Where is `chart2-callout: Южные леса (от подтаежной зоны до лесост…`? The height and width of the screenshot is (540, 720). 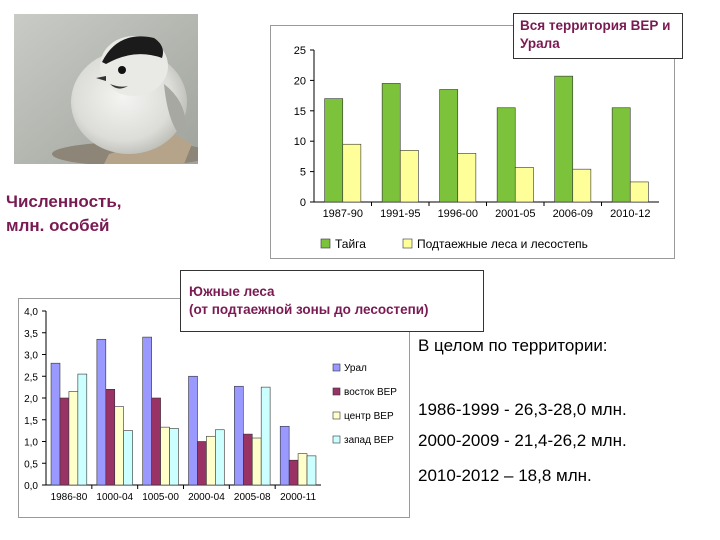 chart2-callout: Южные леса (от подтаежной зоны до лесост… is located at coordinates (332, 301).